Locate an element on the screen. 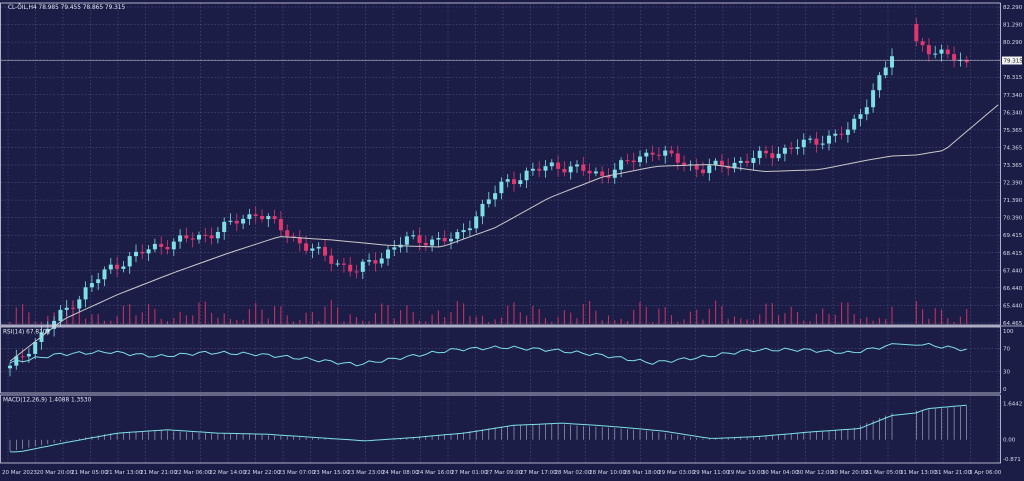 This screenshot has height=481, width=1024. macd-panel is located at coordinates (488, 428).